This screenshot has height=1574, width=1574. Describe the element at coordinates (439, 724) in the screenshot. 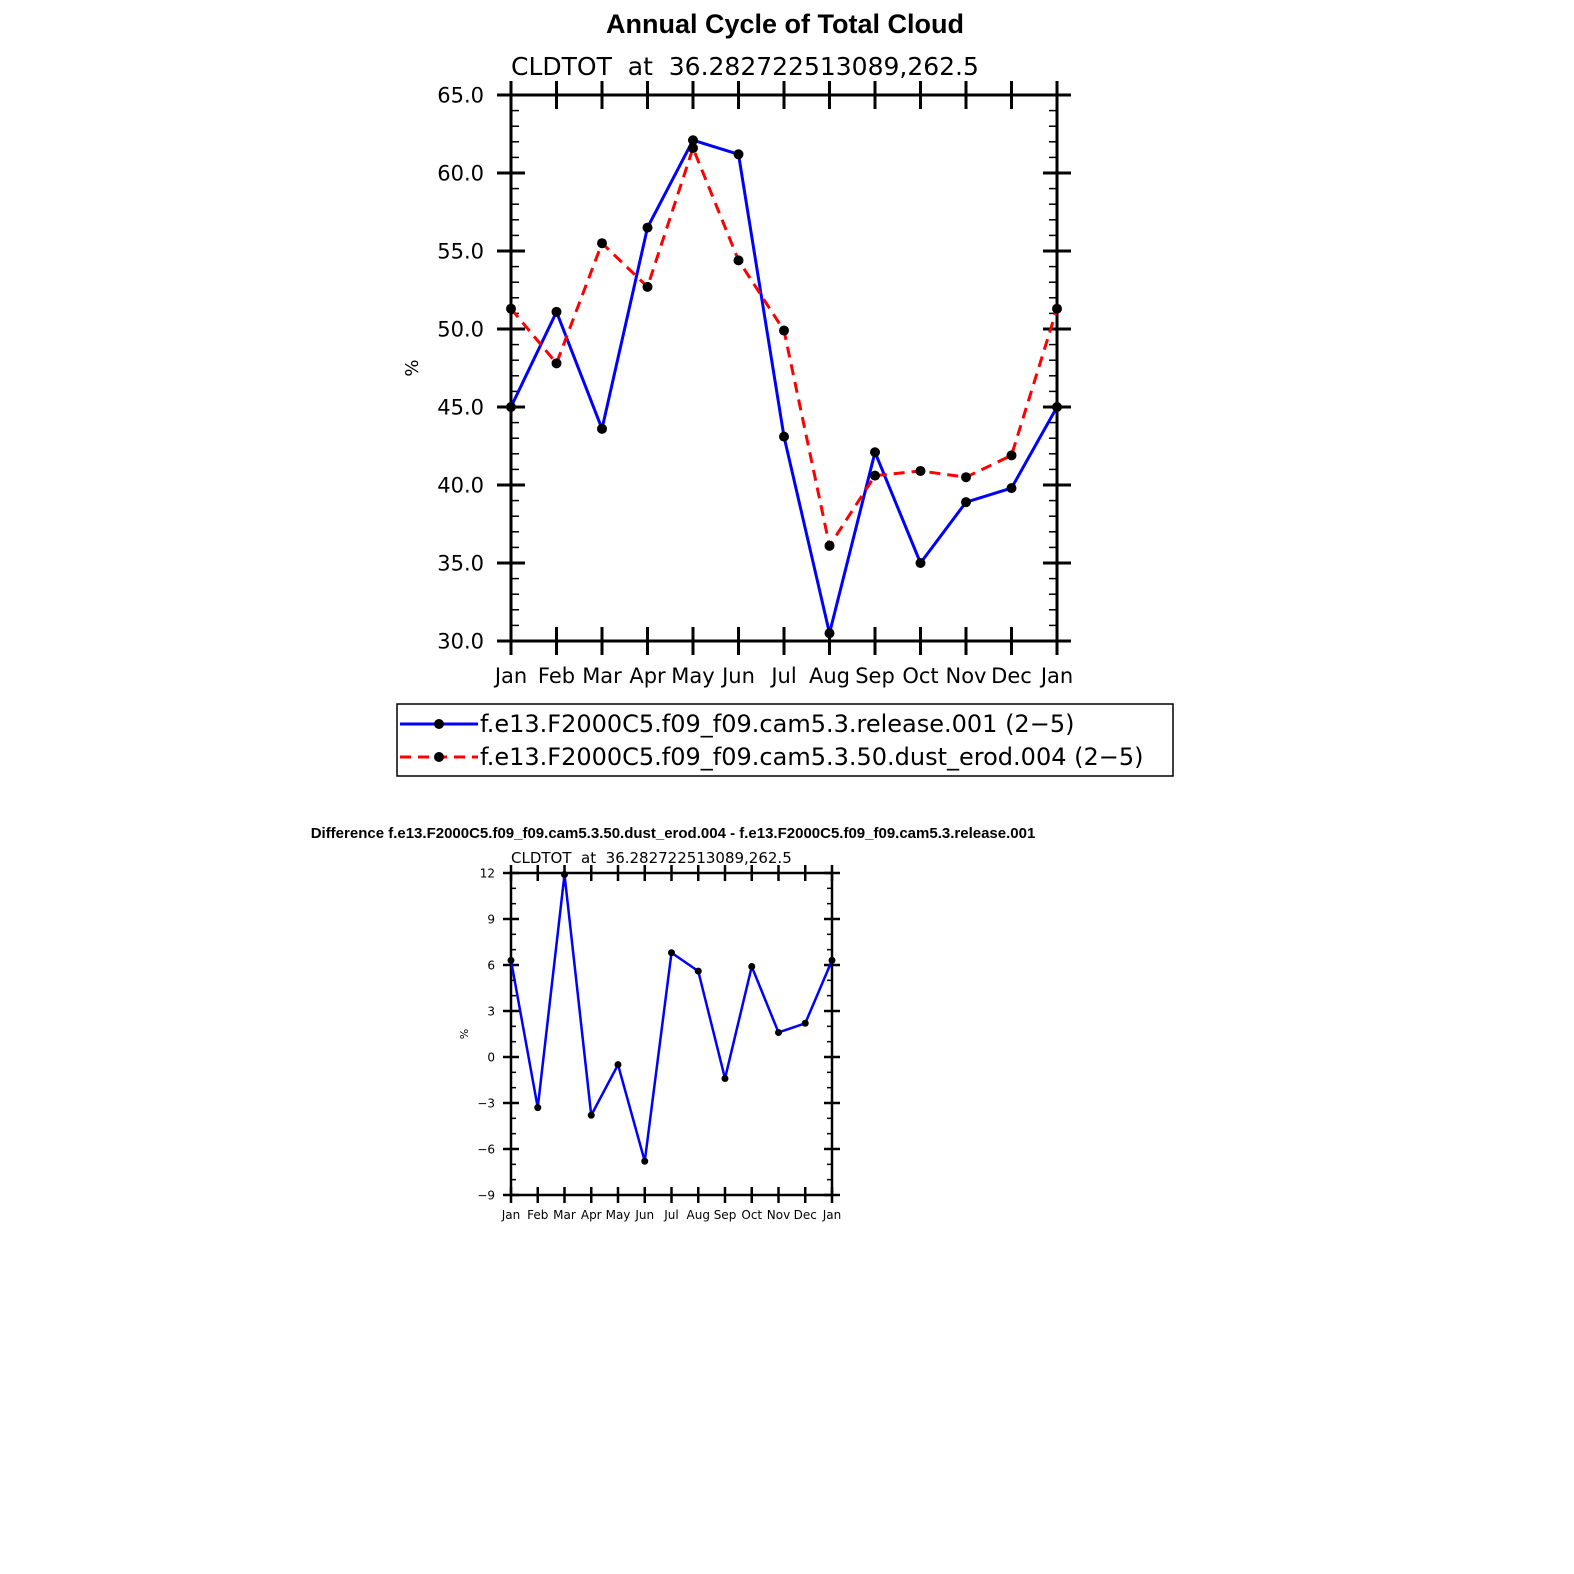

I see `legend-marker-release` at that location.